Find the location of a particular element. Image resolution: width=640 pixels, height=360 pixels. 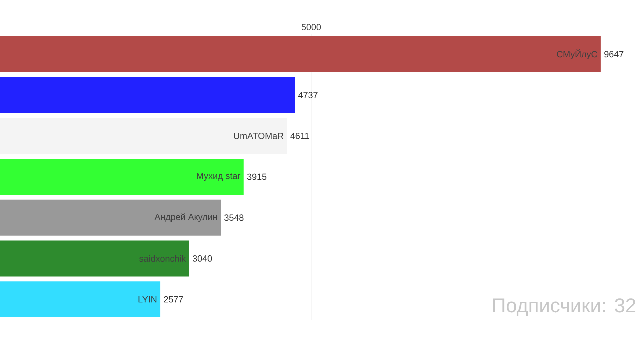

data-label: 4611 is located at coordinates (300, 136).